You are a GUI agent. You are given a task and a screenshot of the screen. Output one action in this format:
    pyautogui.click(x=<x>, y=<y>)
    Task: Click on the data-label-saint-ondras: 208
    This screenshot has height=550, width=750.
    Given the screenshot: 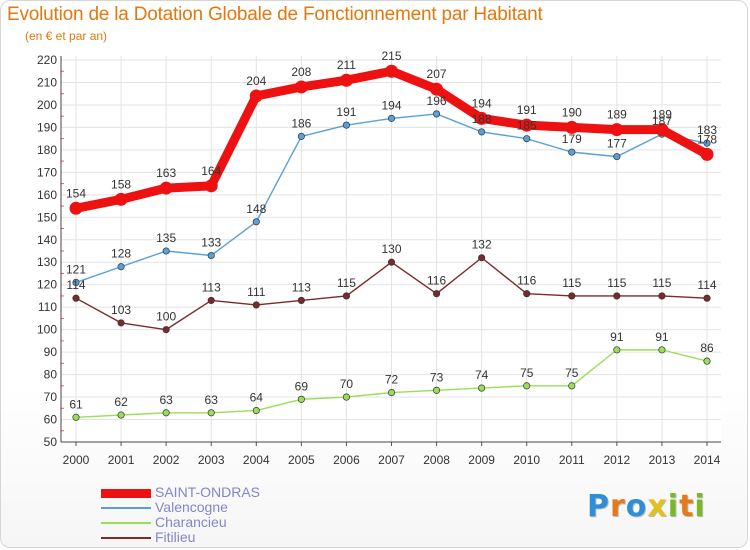 What is the action you would take?
    pyautogui.click(x=301, y=72)
    